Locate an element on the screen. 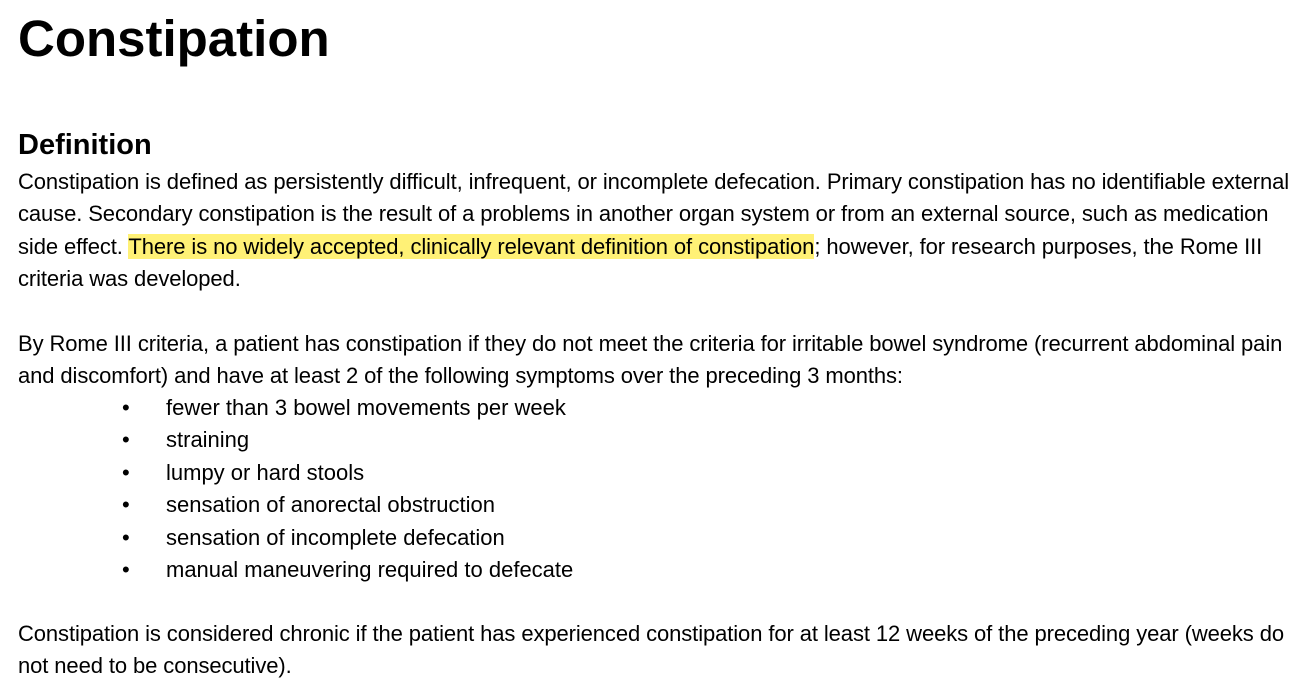  list-item-text: manual maneuvering required to defecate is located at coordinates (370, 570).